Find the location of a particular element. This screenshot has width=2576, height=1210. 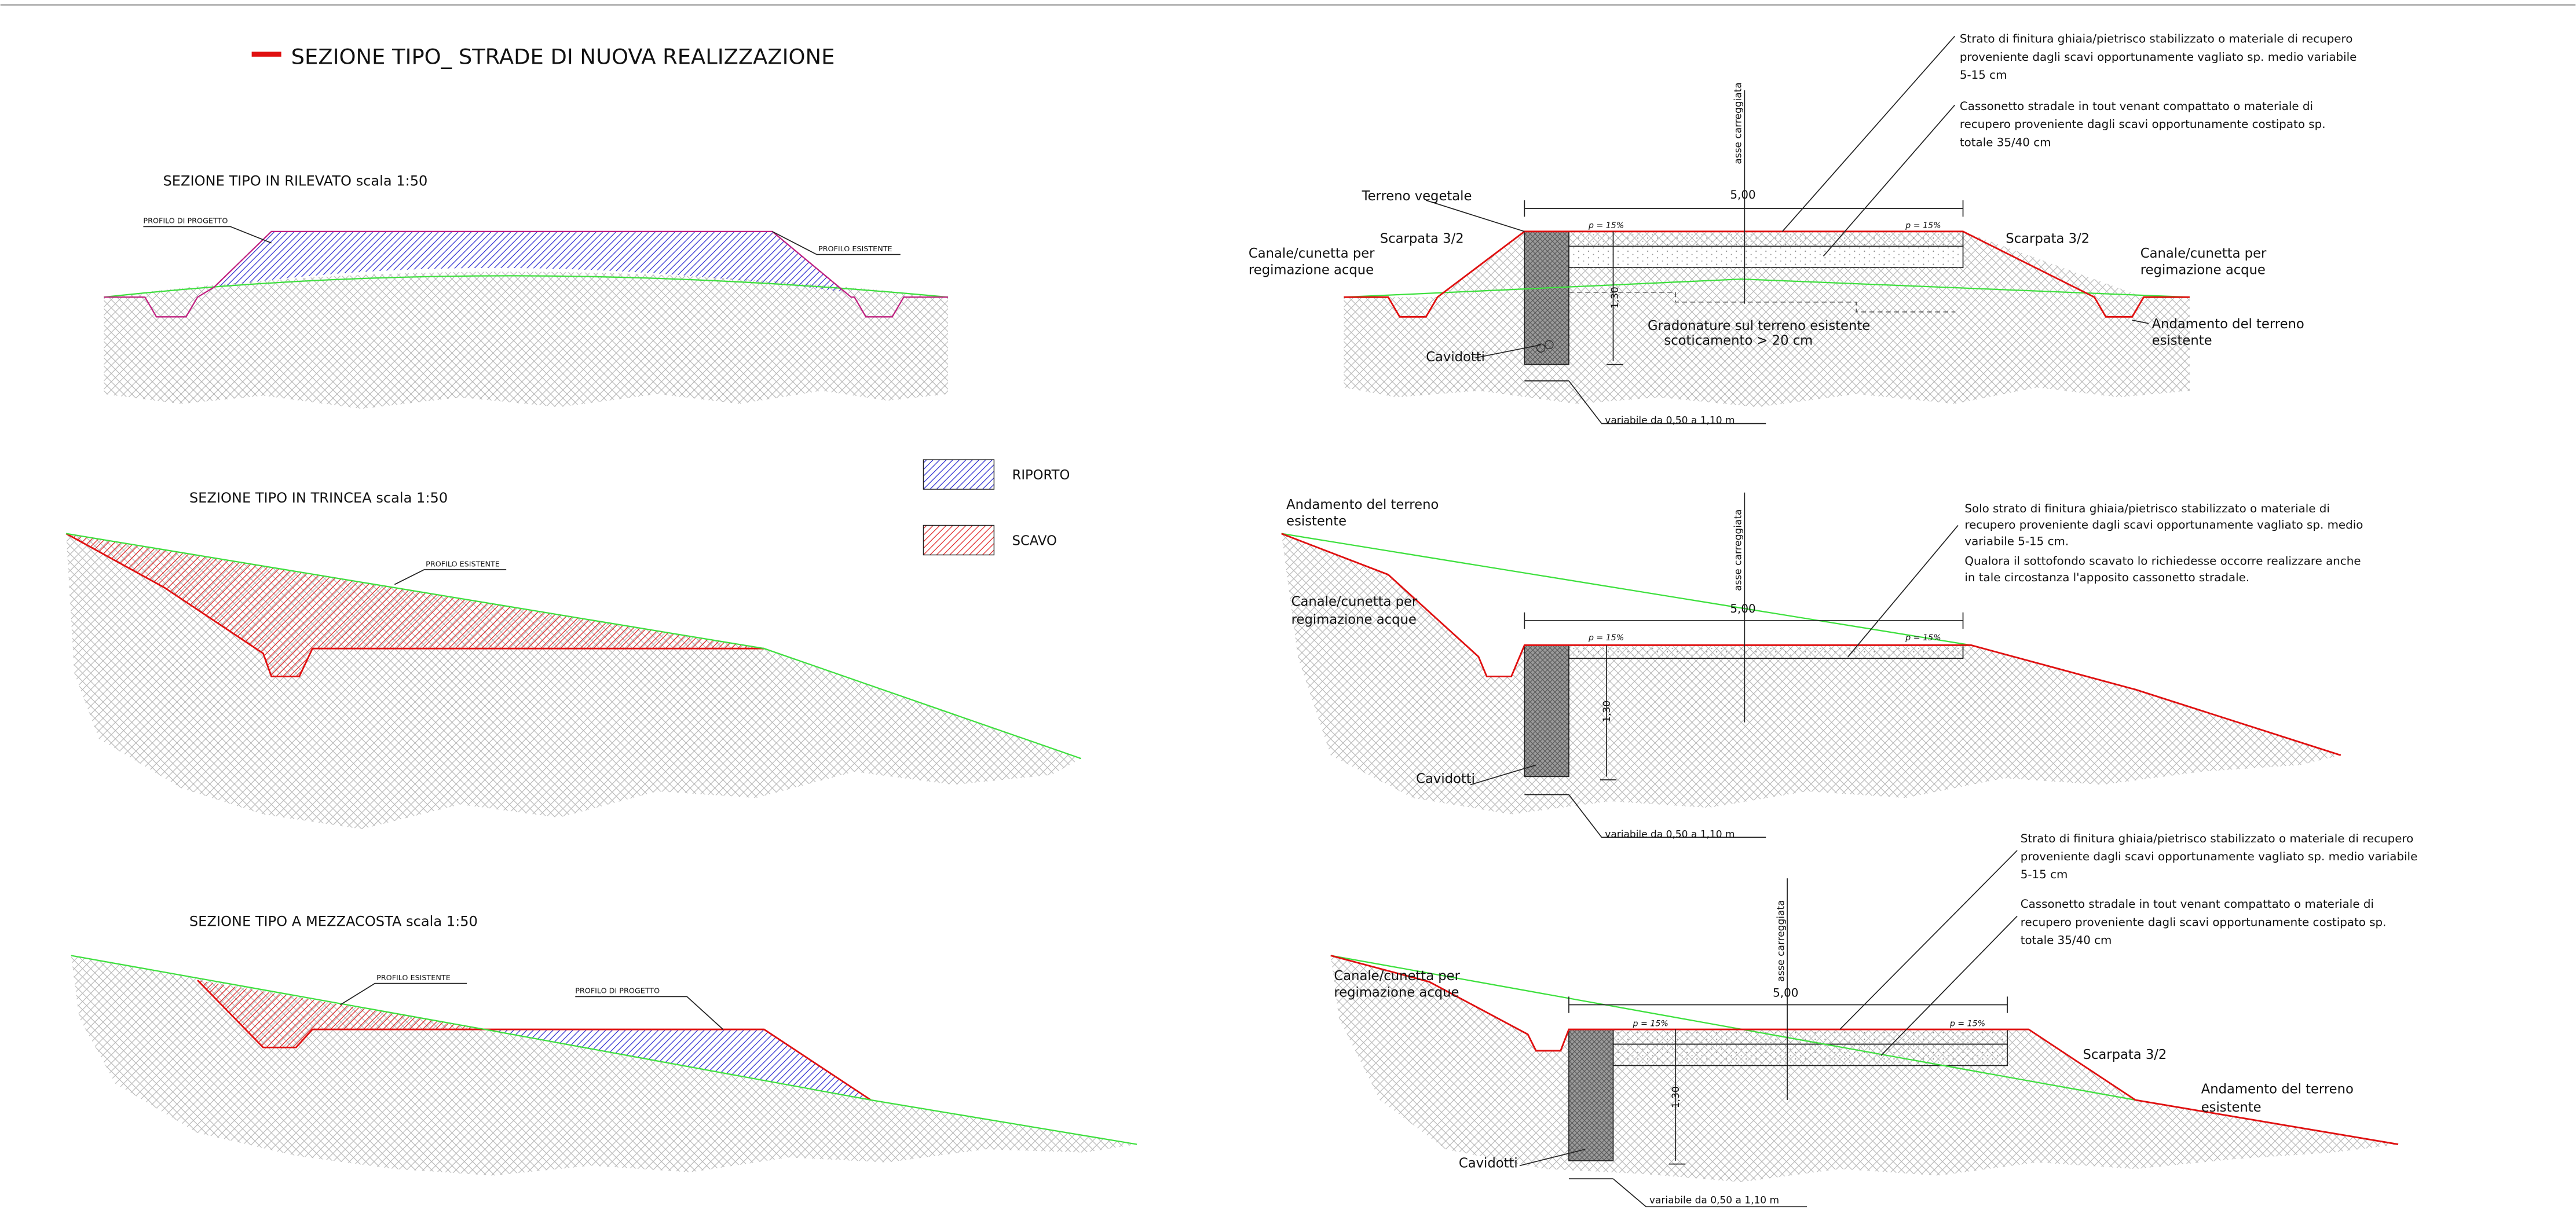

section-rilevato is located at coordinates (526, 317).